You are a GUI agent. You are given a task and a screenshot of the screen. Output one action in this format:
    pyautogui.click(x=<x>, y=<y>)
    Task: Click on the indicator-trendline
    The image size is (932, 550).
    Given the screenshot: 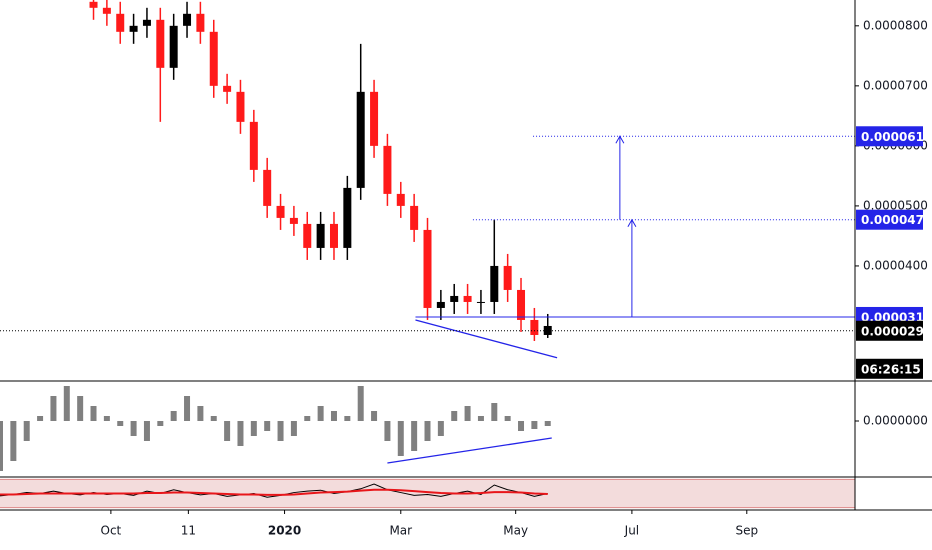 What is the action you would take?
    pyautogui.click(x=469, y=450)
    